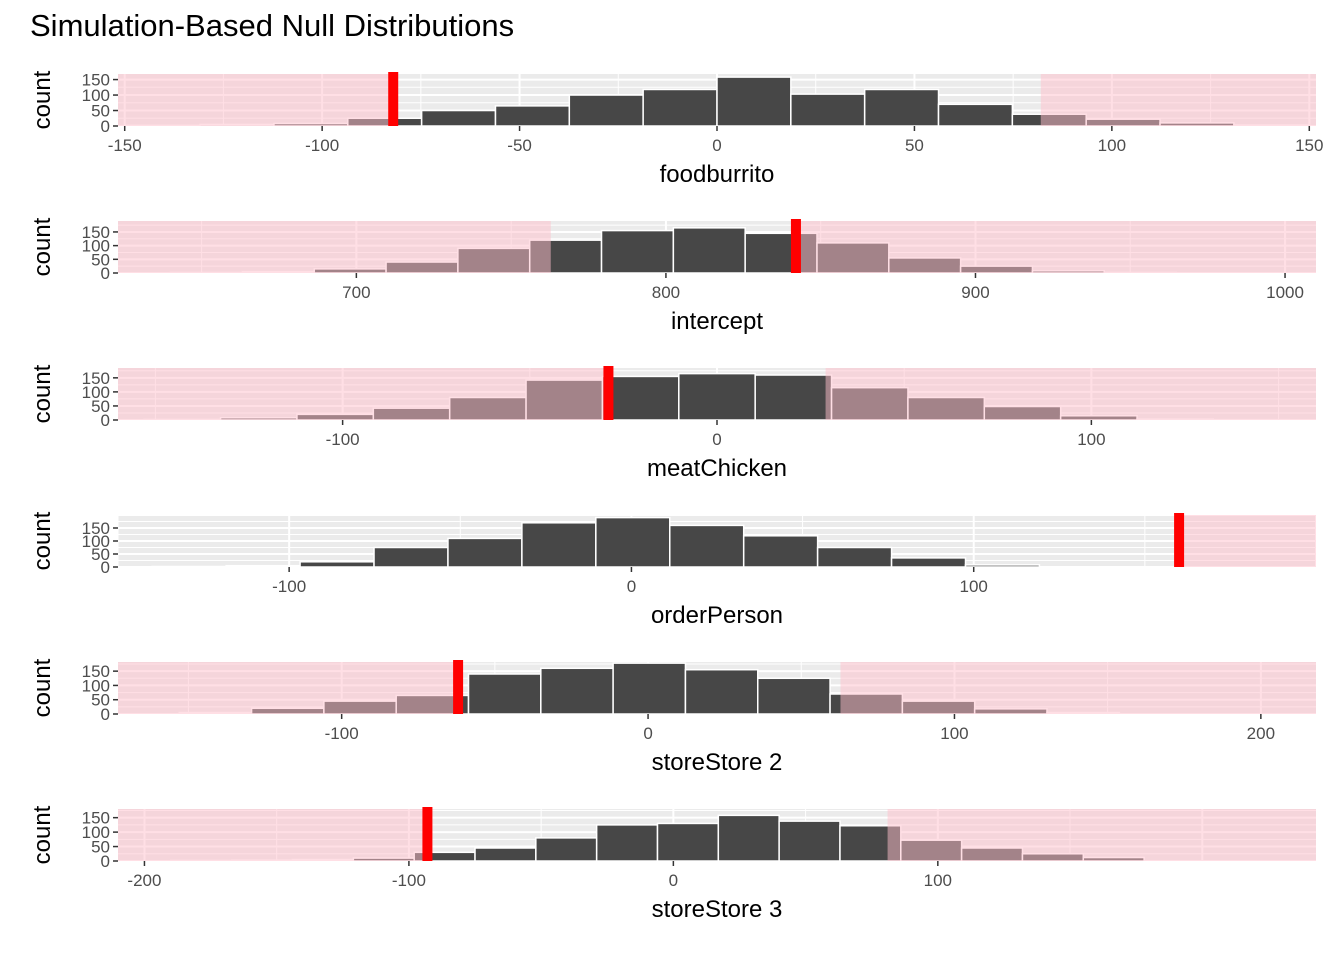 The height and width of the screenshot is (960, 1344). I want to click on x-tick-label: -50, so click(519, 145).